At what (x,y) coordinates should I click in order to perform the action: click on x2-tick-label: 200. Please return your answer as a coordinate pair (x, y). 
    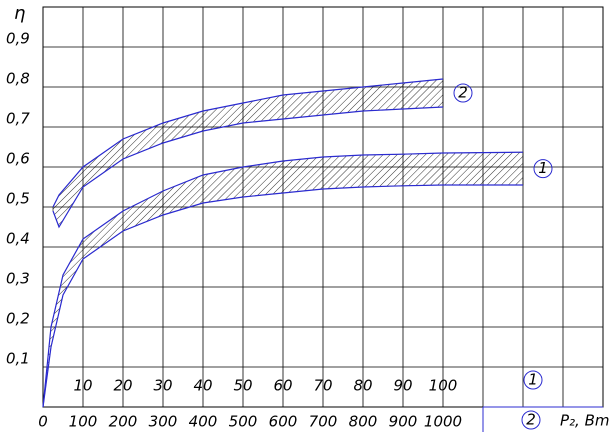
    Looking at the image, I should click on (123, 422).